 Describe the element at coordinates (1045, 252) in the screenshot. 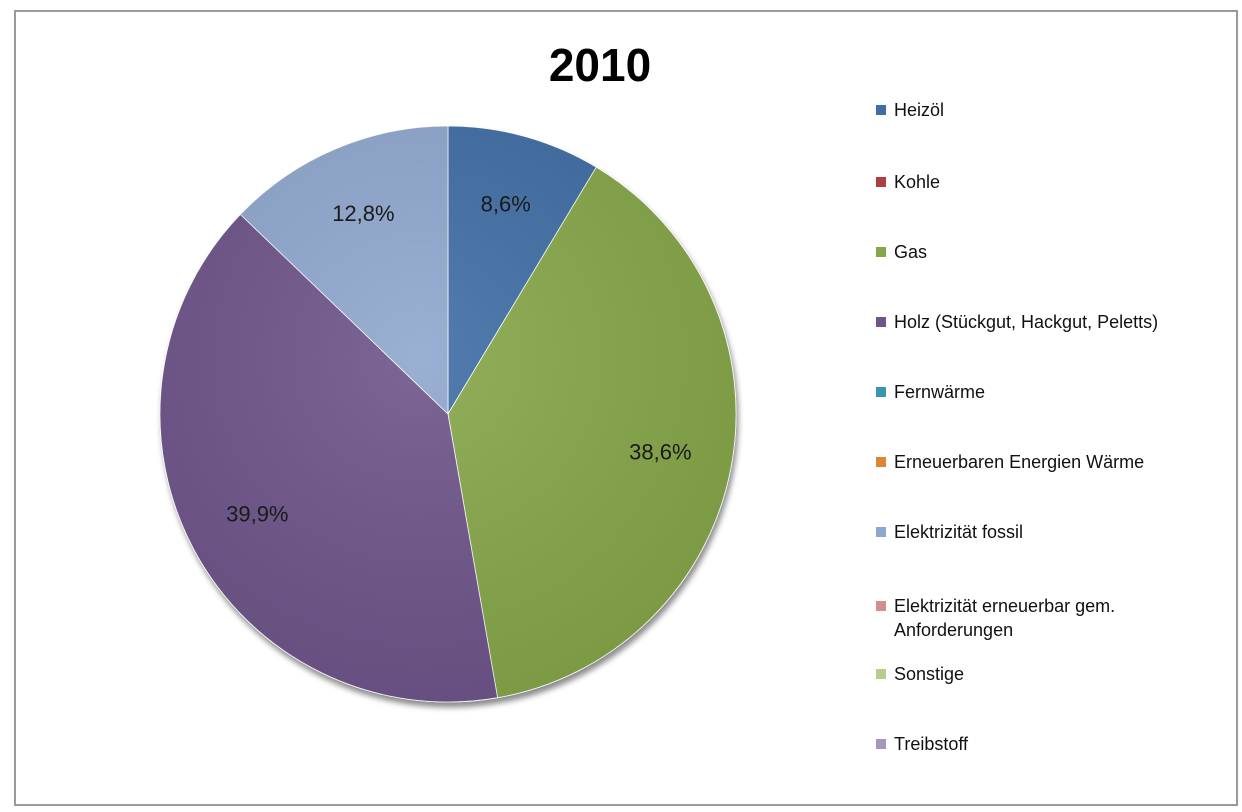

I see `legend-item-2: Gas` at that location.